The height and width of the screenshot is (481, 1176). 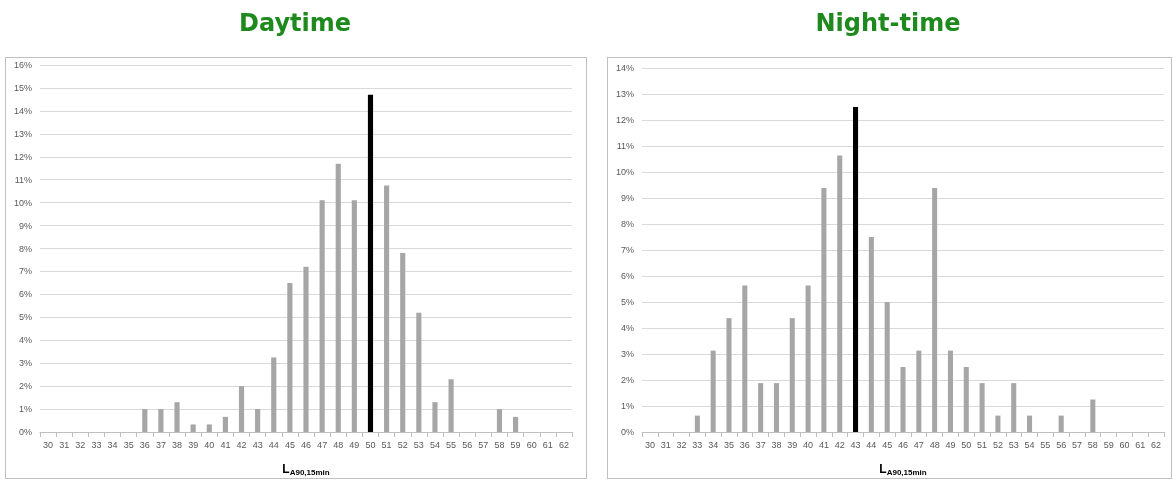 What do you see at coordinates (982, 444) in the screenshot?
I see `x-tick-label: 51` at bounding box center [982, 444].